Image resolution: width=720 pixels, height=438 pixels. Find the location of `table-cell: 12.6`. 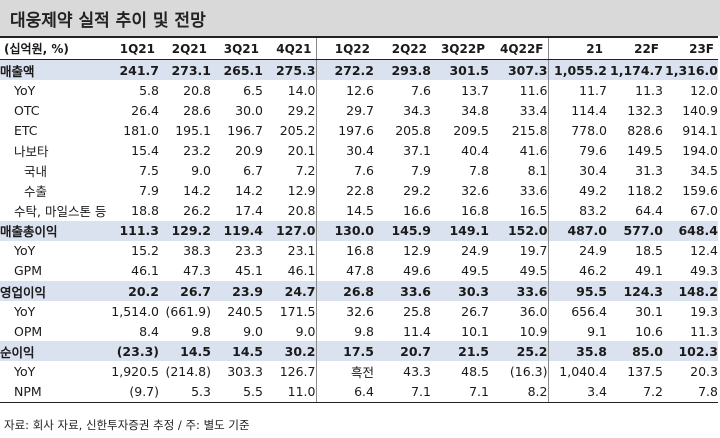

table-cell: 12.6 is located at coordinates (360, 90).